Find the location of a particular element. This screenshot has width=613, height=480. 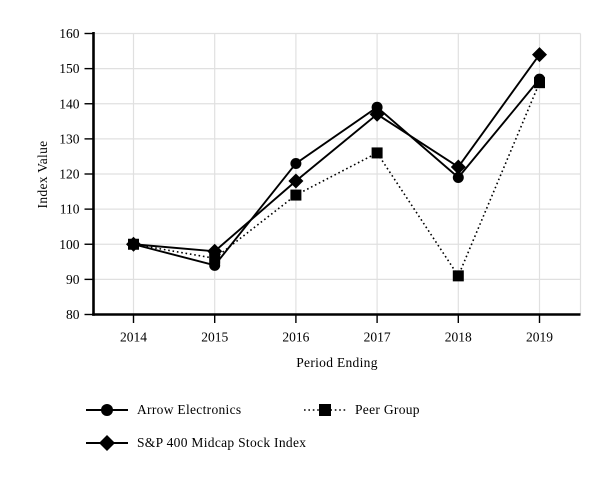

diamond-marker-icon is located at coordinates (107, 443).